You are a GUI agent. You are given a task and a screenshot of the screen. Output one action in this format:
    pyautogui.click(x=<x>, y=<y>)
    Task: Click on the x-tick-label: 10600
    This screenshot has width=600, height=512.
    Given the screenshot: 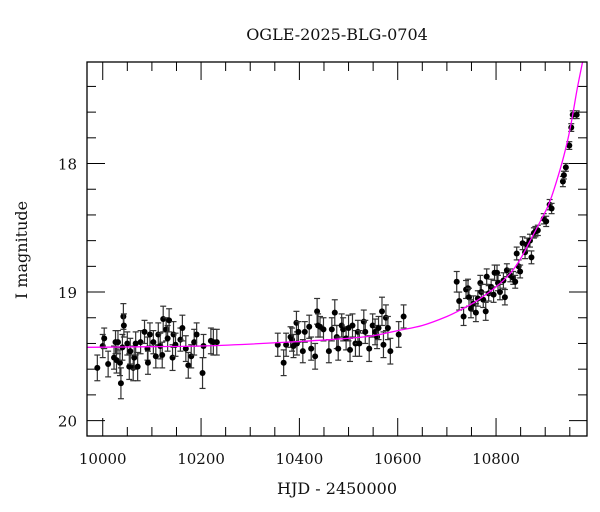 What is the action you would take?
    pyautogui.click(x=398, y=459)
    